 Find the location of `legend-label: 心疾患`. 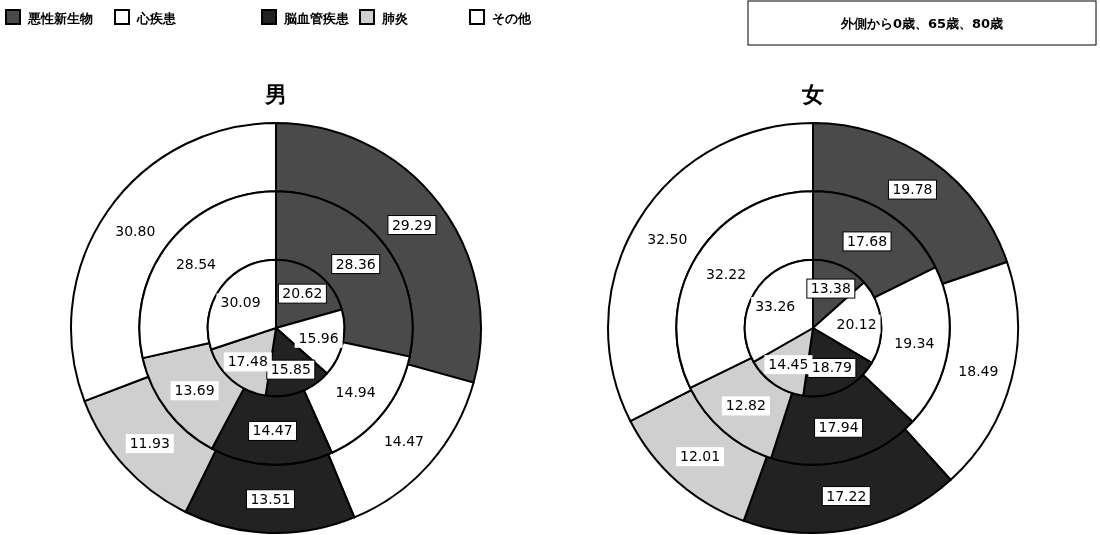

legend-label: 心疾患 is located at coordinates (156, 18).